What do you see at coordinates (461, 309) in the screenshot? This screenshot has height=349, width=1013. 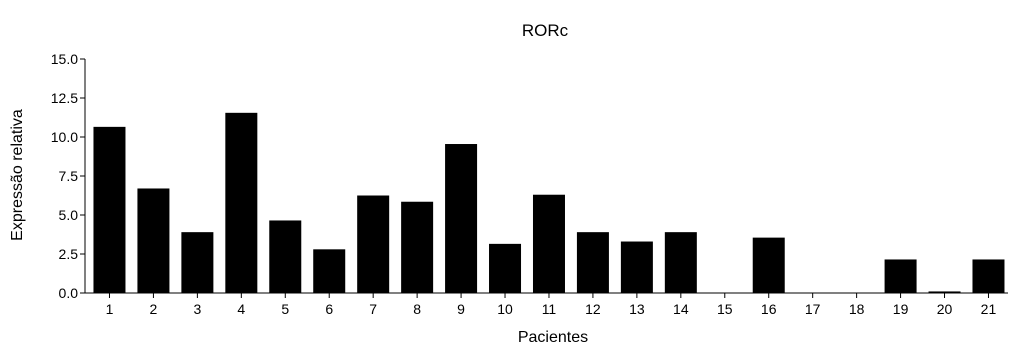 I see `x-tick-label: 9` at bounding box center [461, 309].